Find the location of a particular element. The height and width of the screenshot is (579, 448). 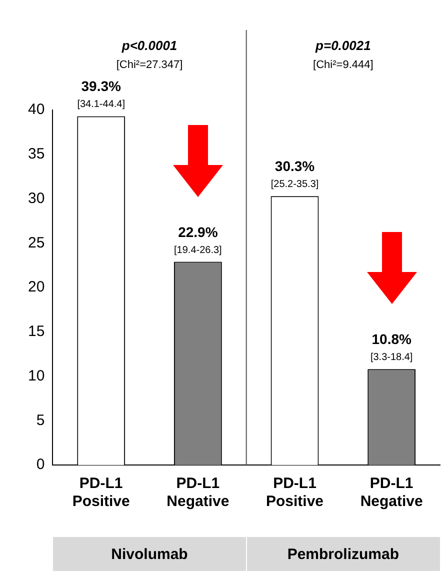

y-tick-label: 40 is located at coordinates (36, 109).